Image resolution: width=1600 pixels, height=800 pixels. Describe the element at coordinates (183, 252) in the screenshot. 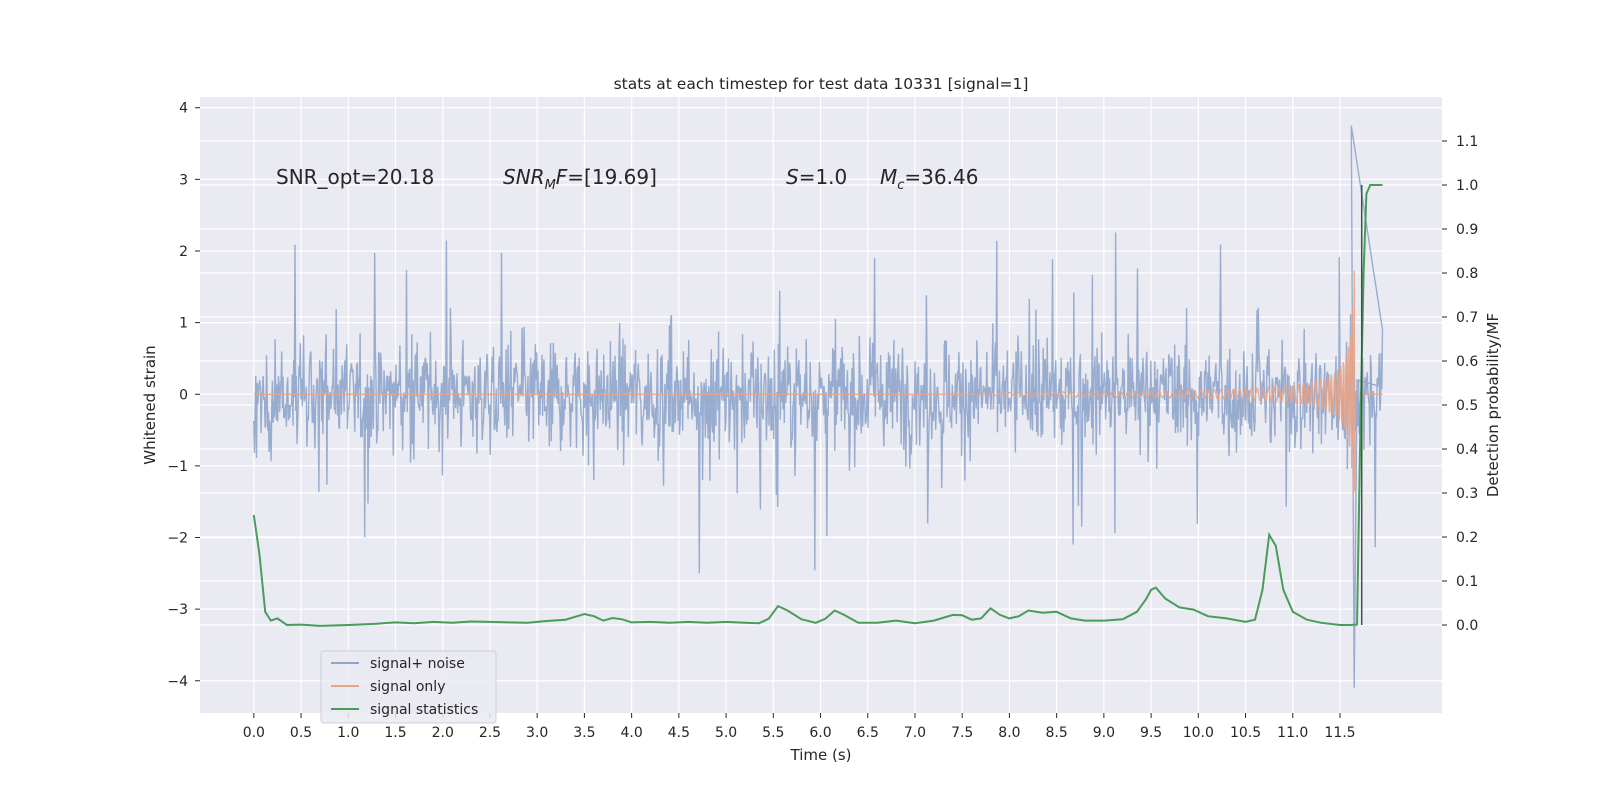

I see `y-left-tick-label: 2` at that location.